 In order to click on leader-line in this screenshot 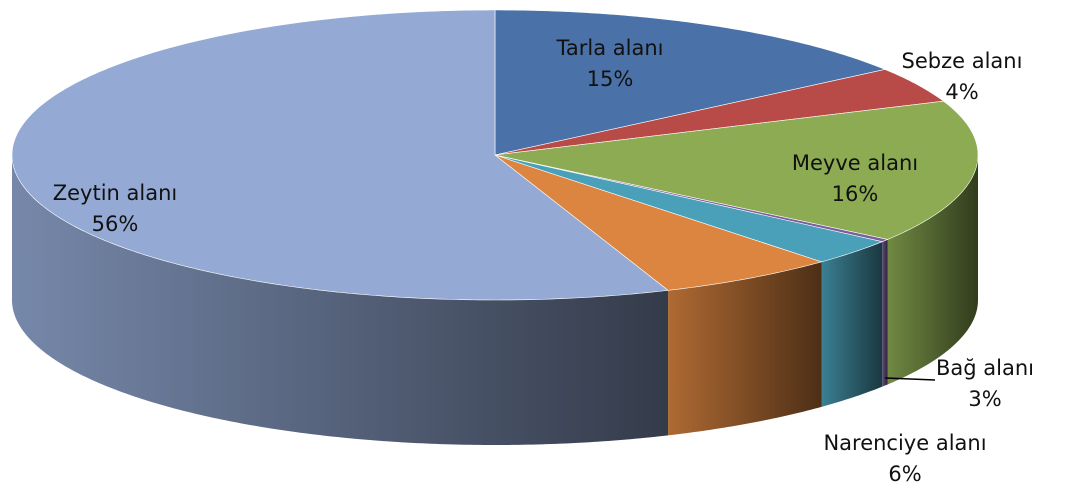, I will do `click(910, 379)`.